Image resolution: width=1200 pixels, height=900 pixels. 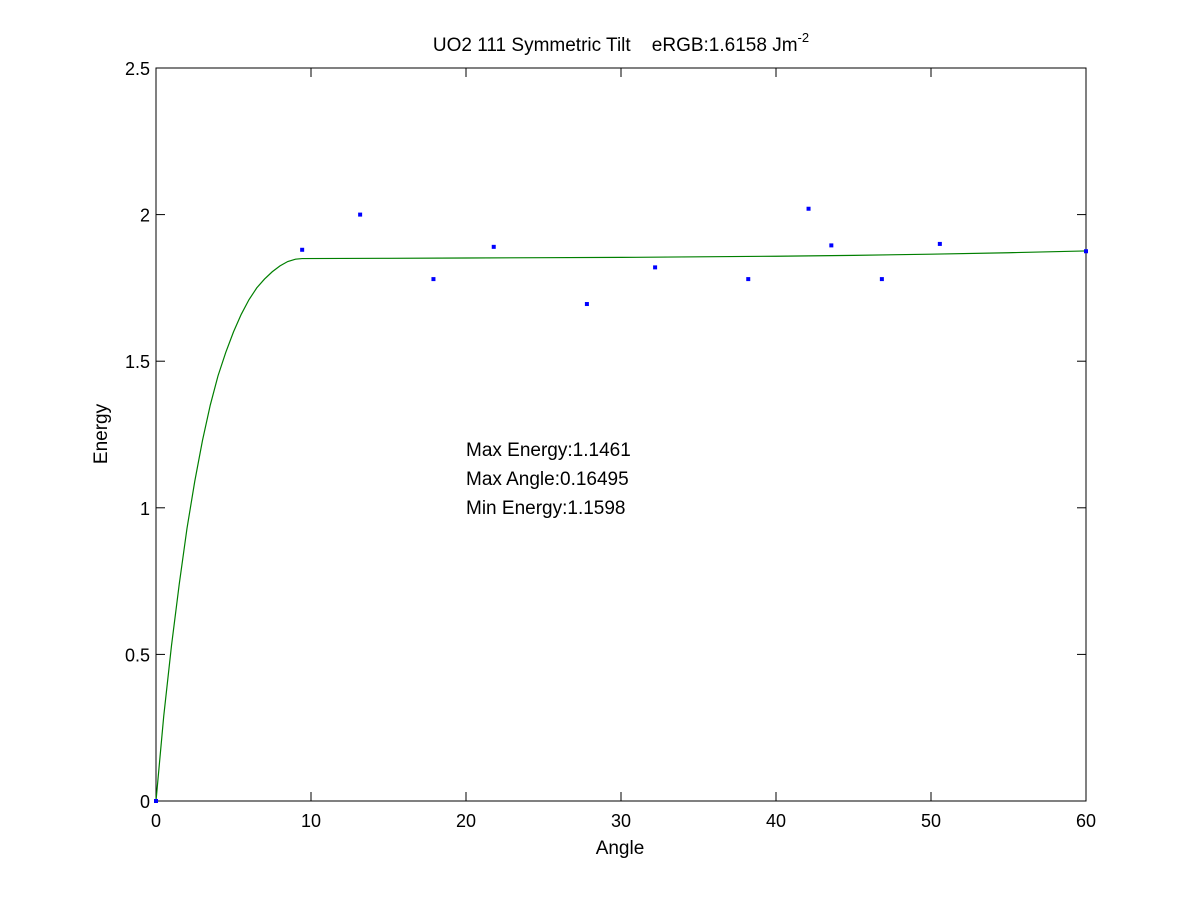 I want to click on annotation-min-energy: Min Energy:1.1598, so click(x=546, y=508).